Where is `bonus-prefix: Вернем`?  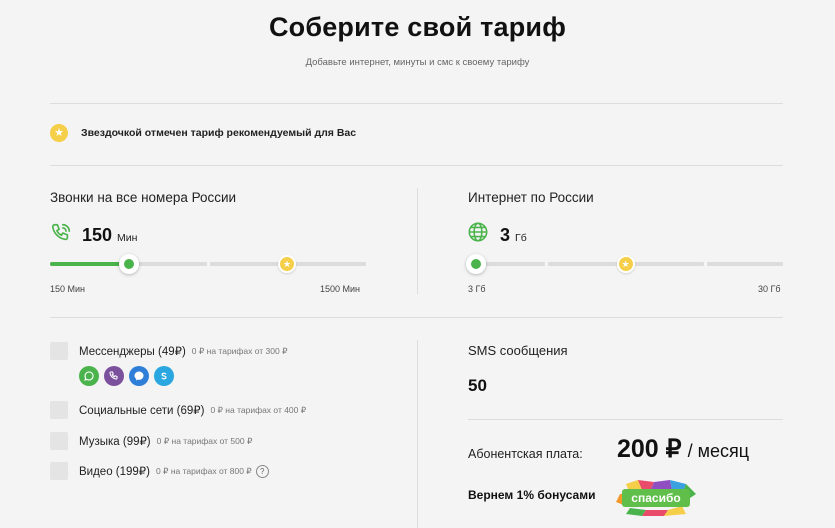
bonus-prefix: Вернем is located at coordinates (491, 495).